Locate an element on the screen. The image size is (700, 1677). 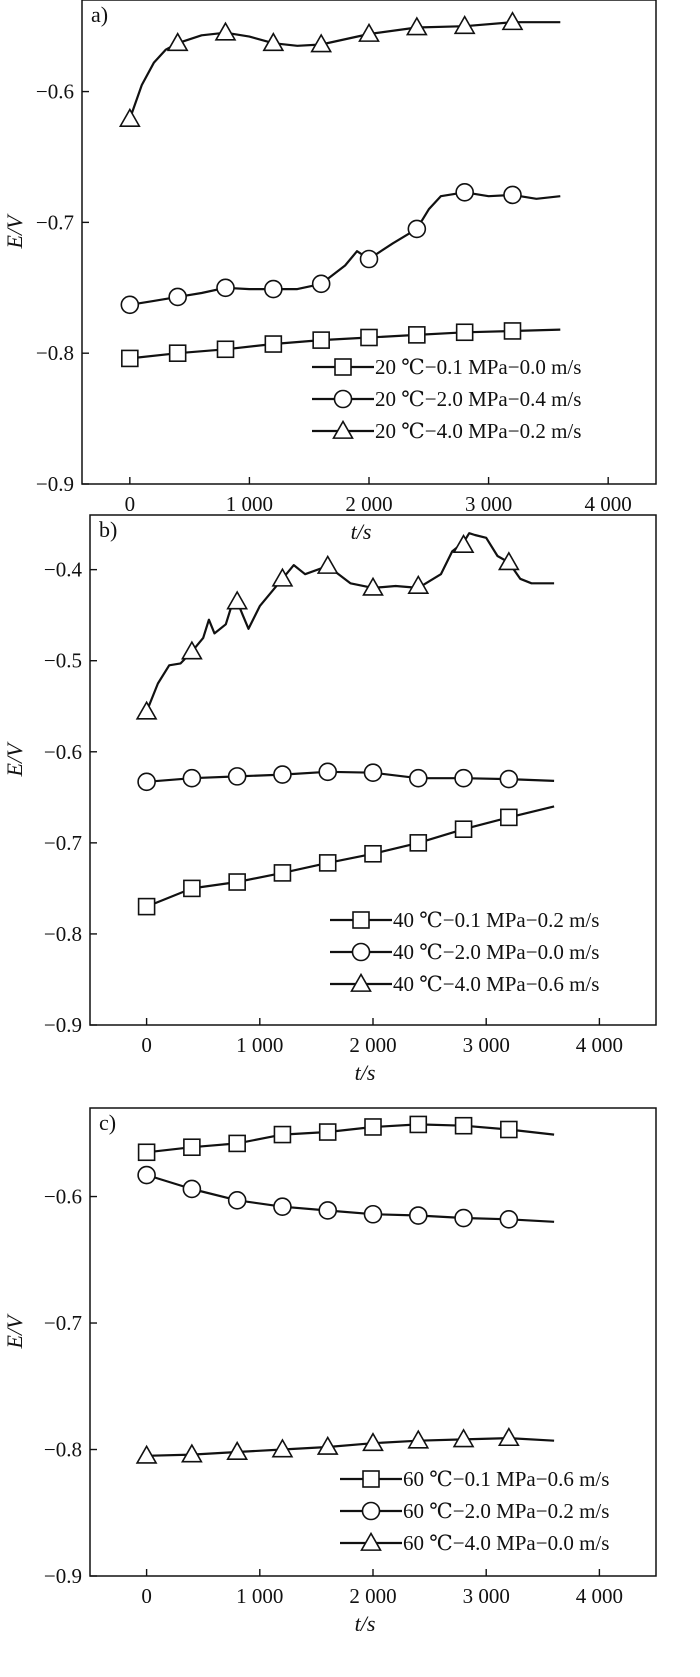
legend-label: 40 ℃−4.0 MPa−0.6 m/s is located at coordinates (496, 984).